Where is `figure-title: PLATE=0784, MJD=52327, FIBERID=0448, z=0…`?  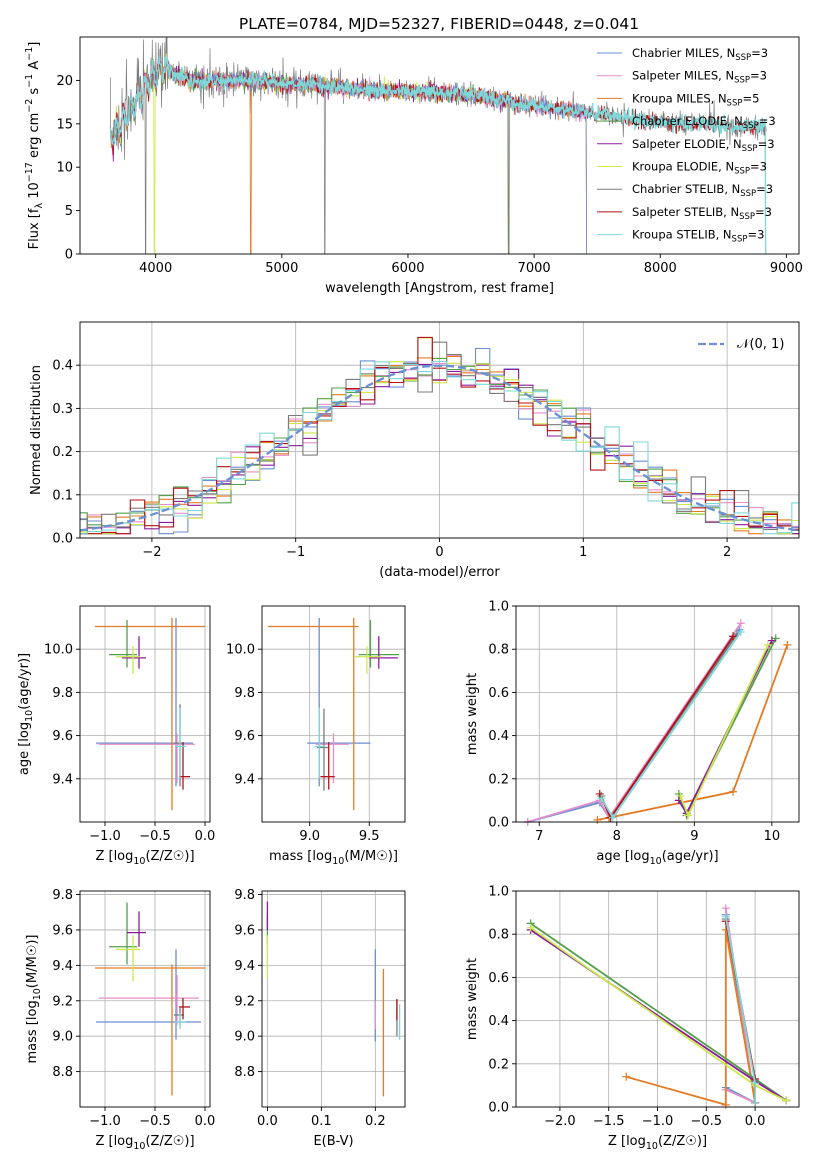
figure-title: PLATE=0784, MJD=52327, FIBERID=0448, z=0… is located at coordinates (439, 24).